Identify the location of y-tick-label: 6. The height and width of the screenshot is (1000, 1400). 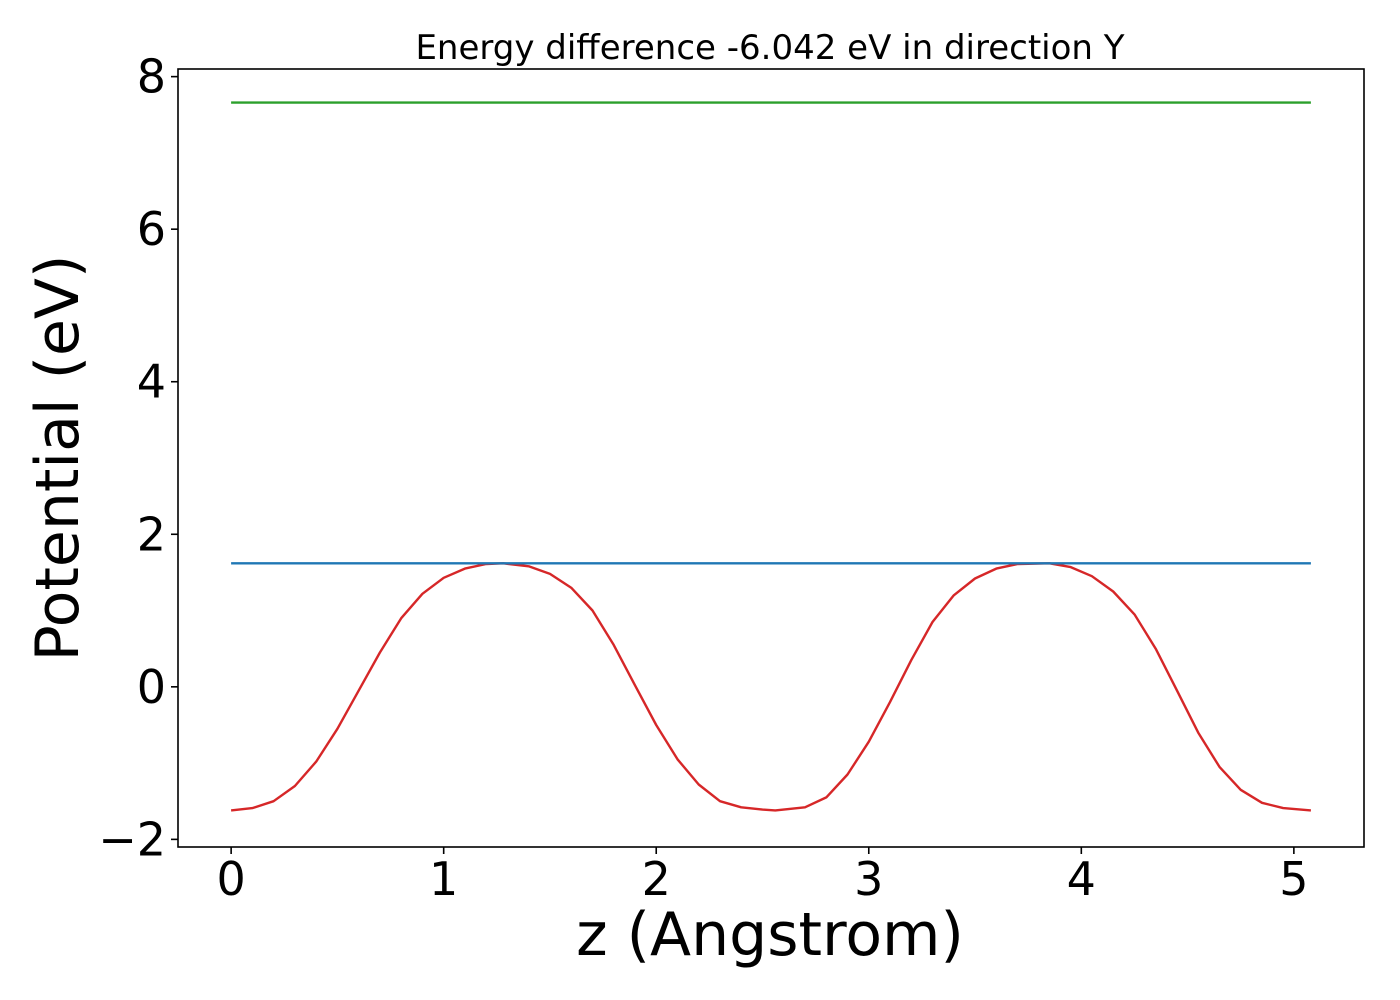
(151, 229).